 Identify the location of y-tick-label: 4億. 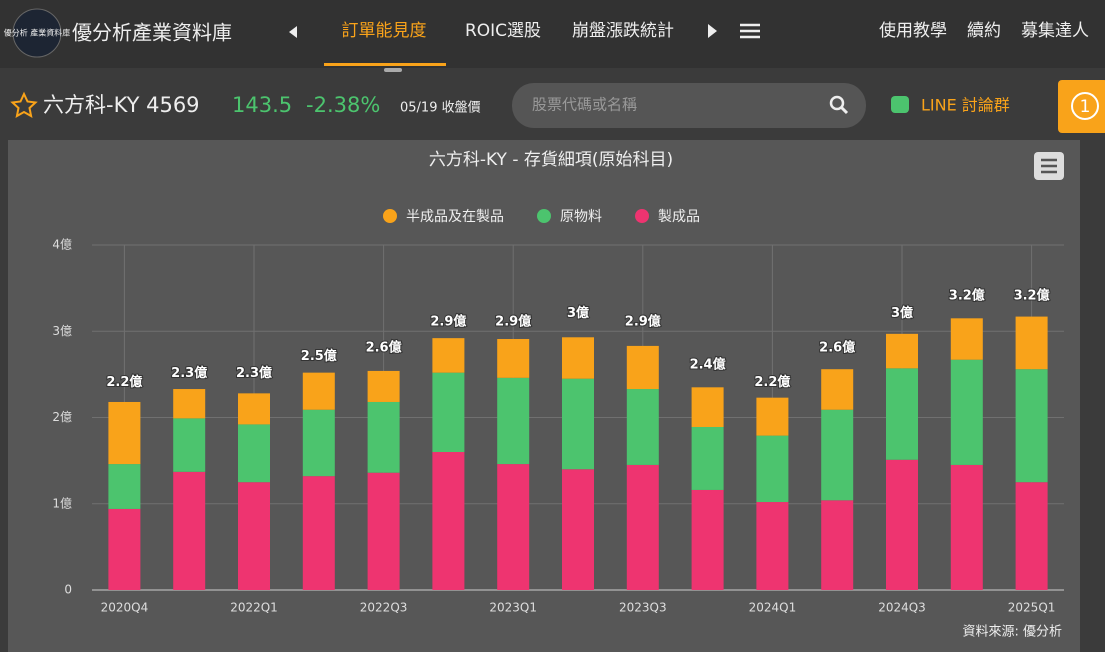
(62, 245).